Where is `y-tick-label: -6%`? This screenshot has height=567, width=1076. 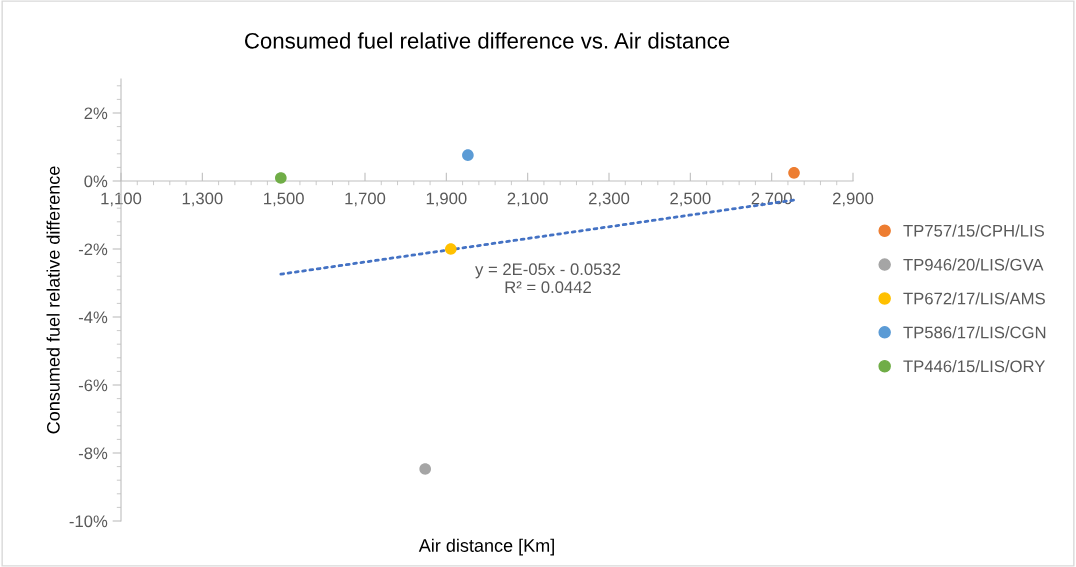
y-tick-label: -6% is located at coordinates (93, 385).